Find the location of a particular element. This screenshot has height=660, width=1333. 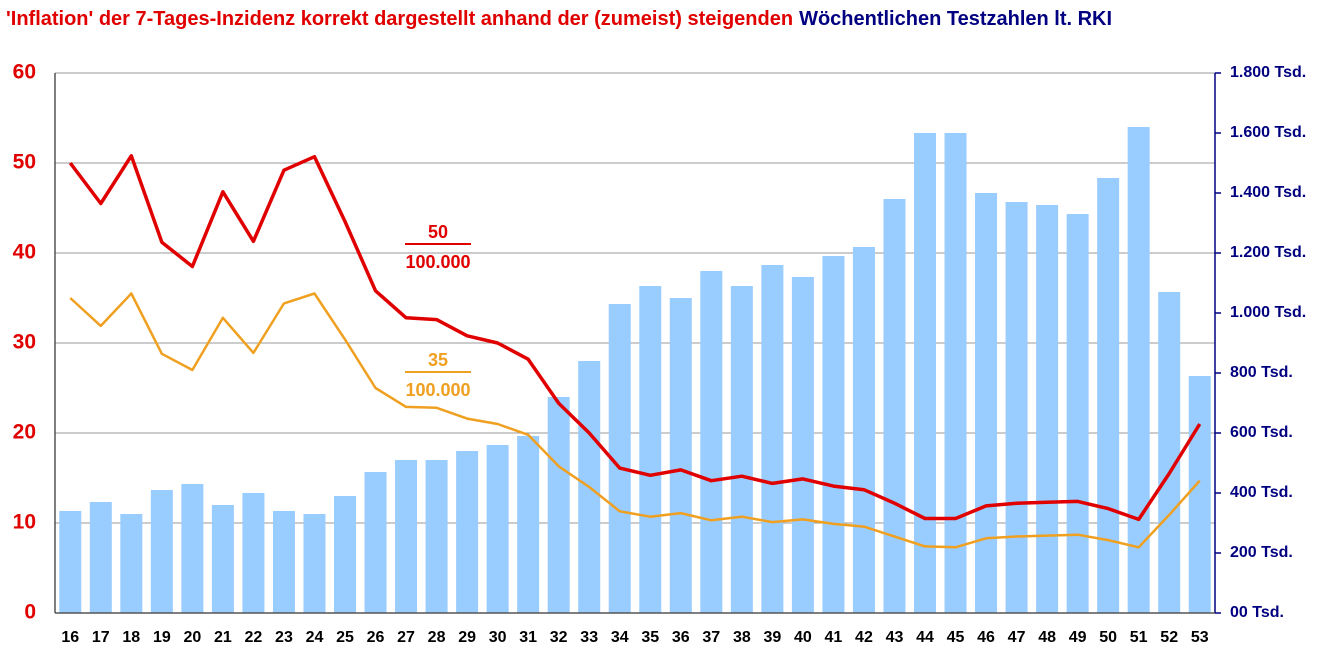

x-tick-label: 49 is located at coordinates (1078, 637).